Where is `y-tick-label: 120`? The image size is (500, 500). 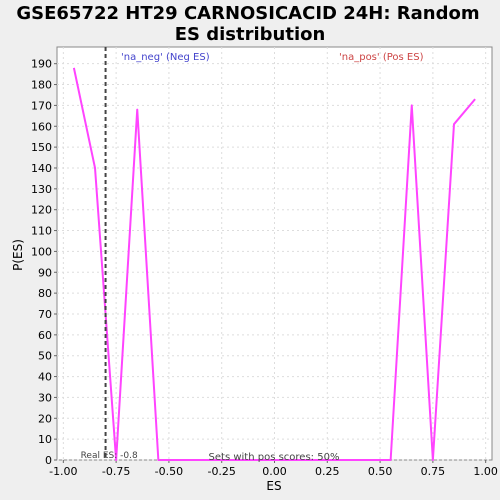 y-tick-label: 120 is located at coordinates (41, 210).